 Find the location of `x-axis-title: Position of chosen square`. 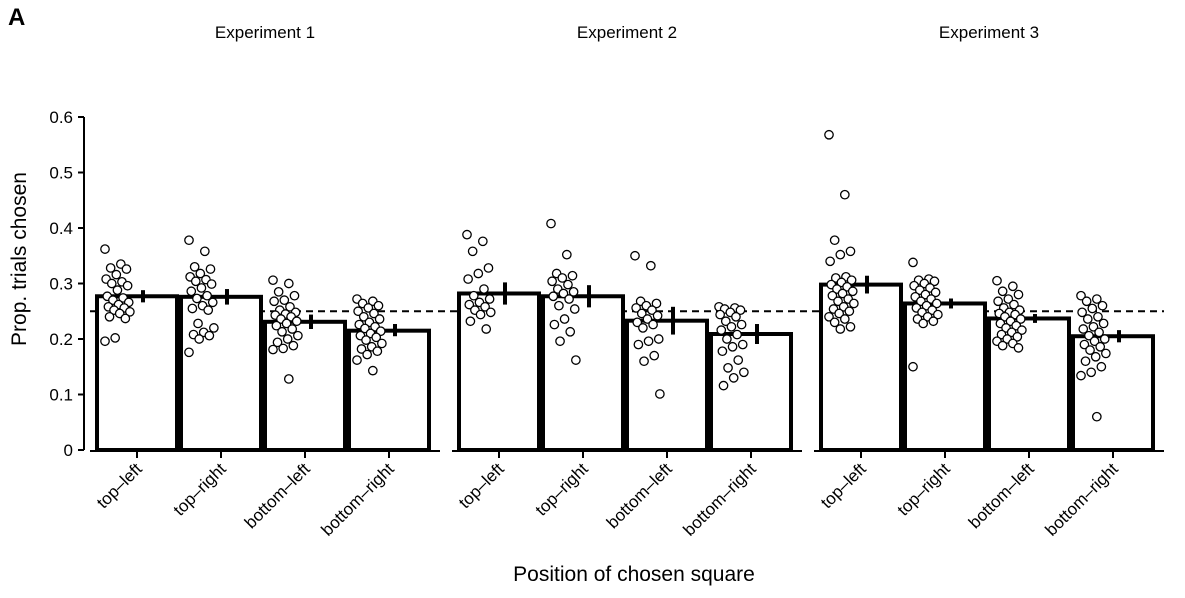

x-axis-title: Position of chosen square is located at coordinates (634, 574).